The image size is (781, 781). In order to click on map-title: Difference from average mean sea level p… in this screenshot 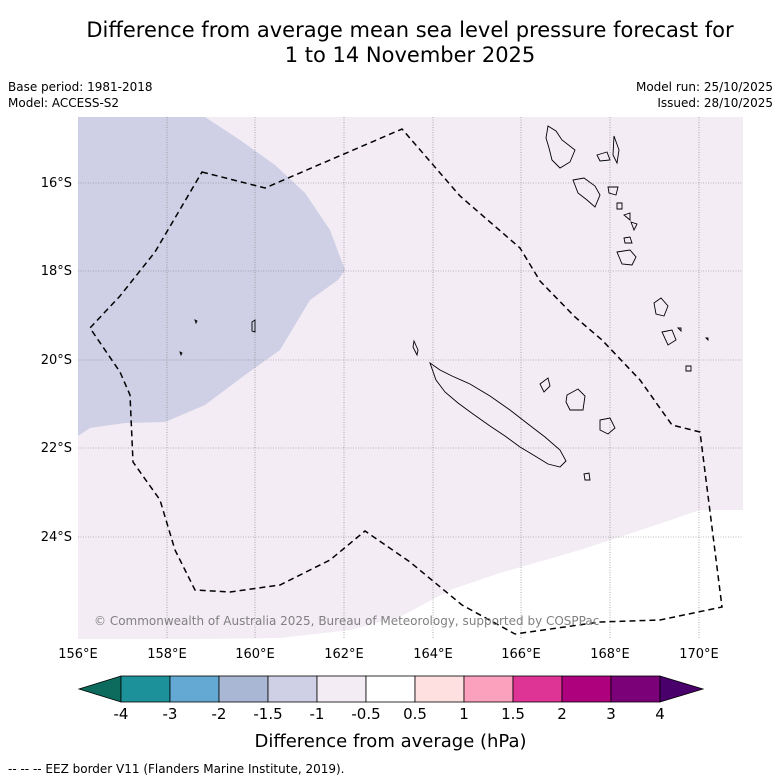, I will do `click(390, 43)`.